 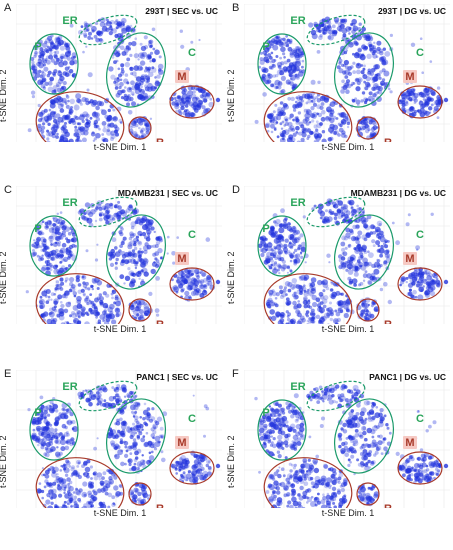 I want to click on cluster-outline-n, so click(x=308, y=298).